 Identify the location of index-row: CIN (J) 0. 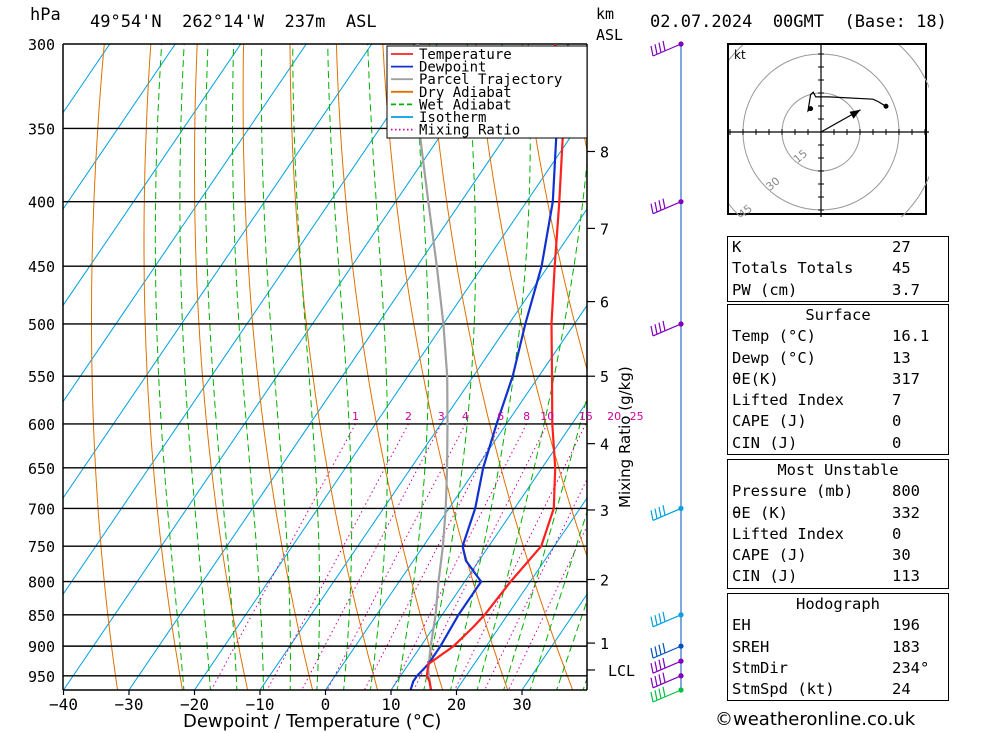
(838, 444).